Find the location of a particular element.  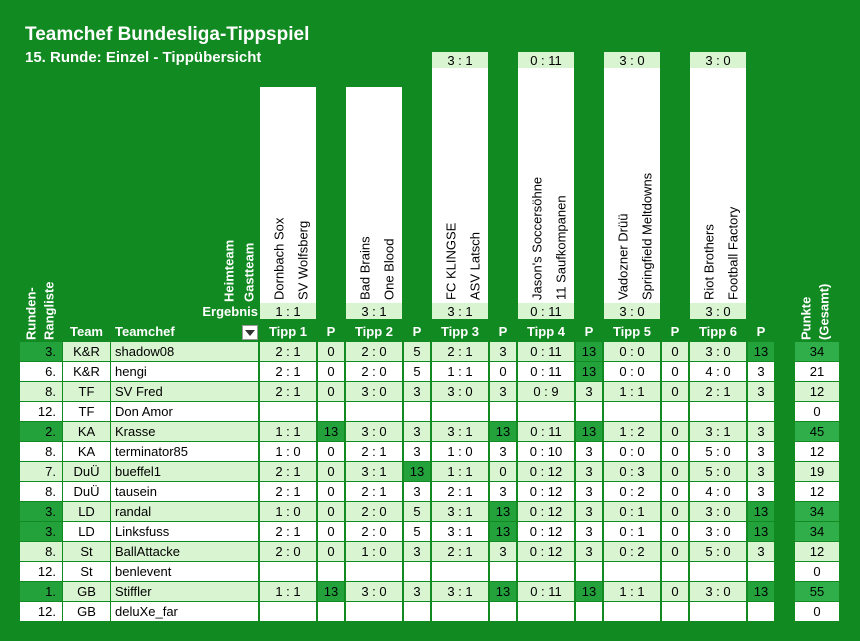

total: 12 is located at coordinates (817, 451).